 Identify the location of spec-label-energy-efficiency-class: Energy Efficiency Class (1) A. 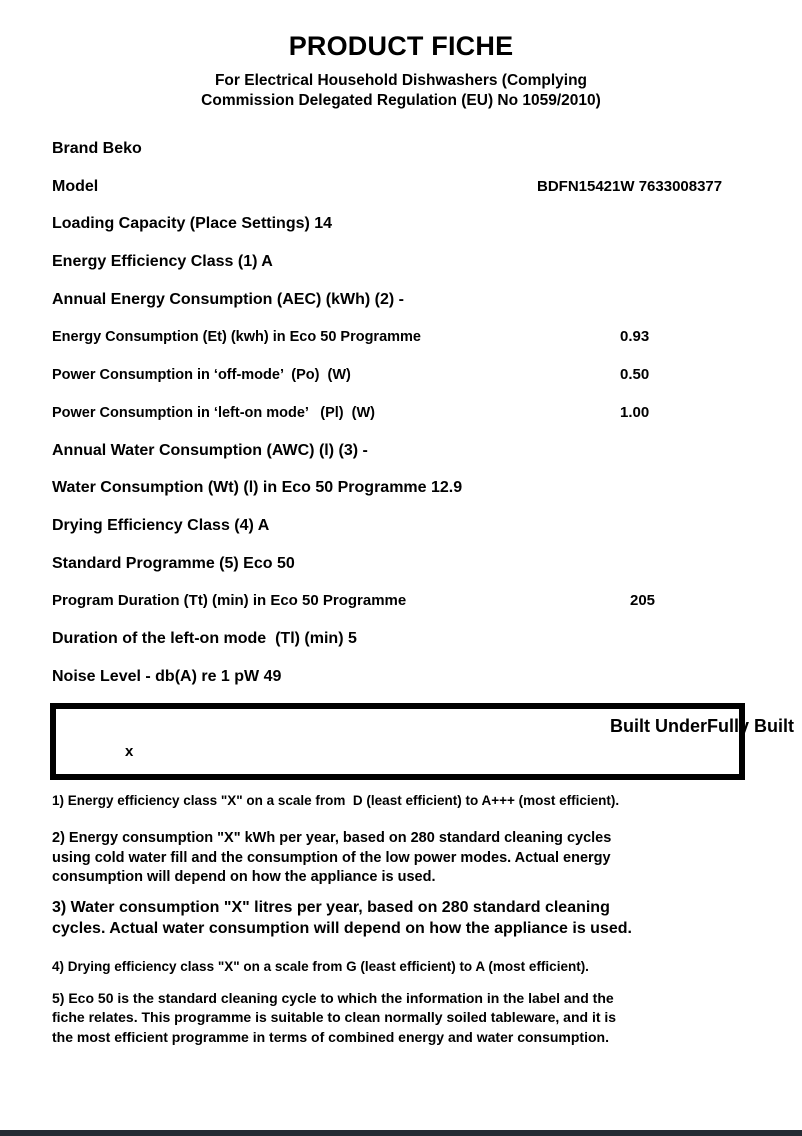
(162, 262).